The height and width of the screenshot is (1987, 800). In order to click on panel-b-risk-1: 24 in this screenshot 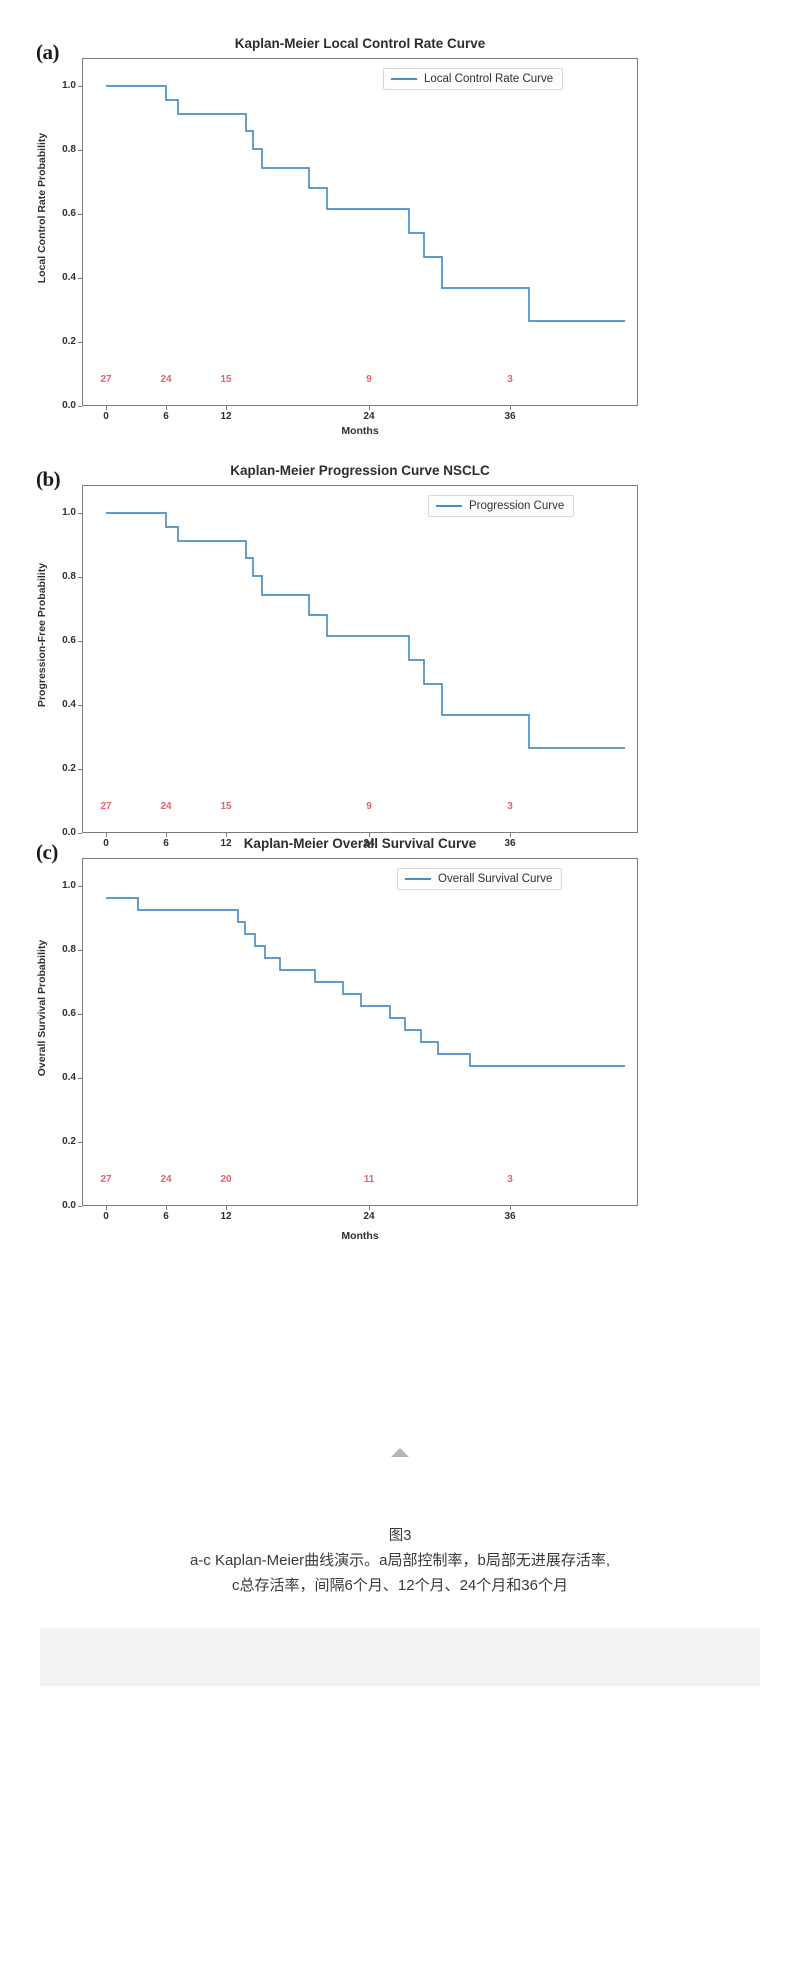, I will do `click(166, 806)`.